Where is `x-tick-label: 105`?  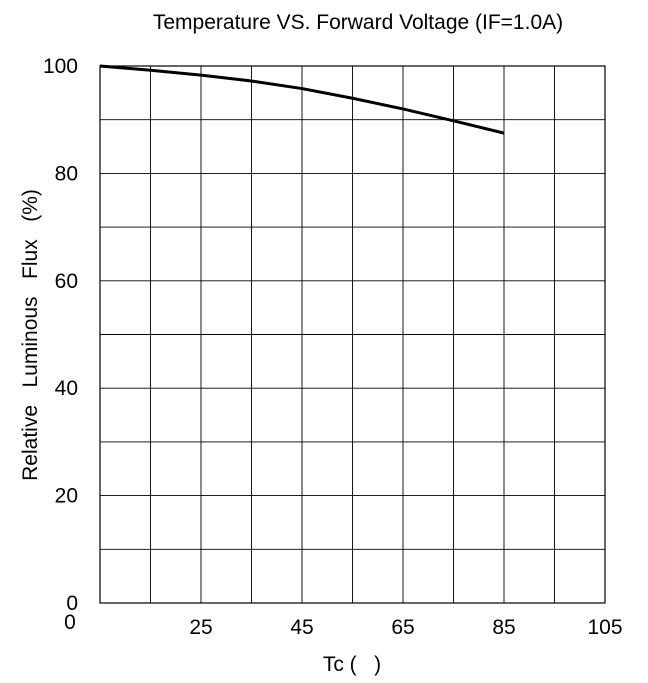 x-tick-label: 105 is located at coordinates (604, 627).